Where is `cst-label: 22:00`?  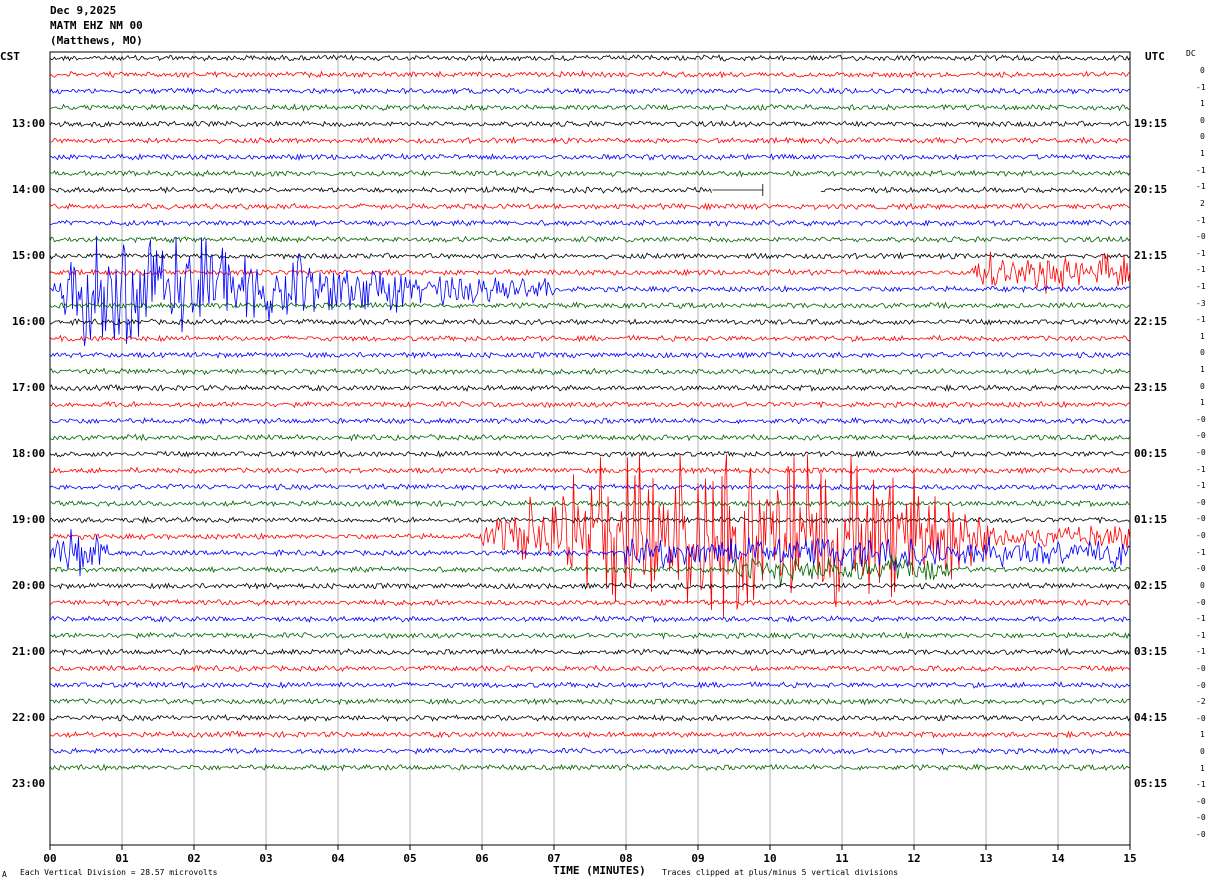
cst-label: 22:00 is located at coordinates (29, 717).